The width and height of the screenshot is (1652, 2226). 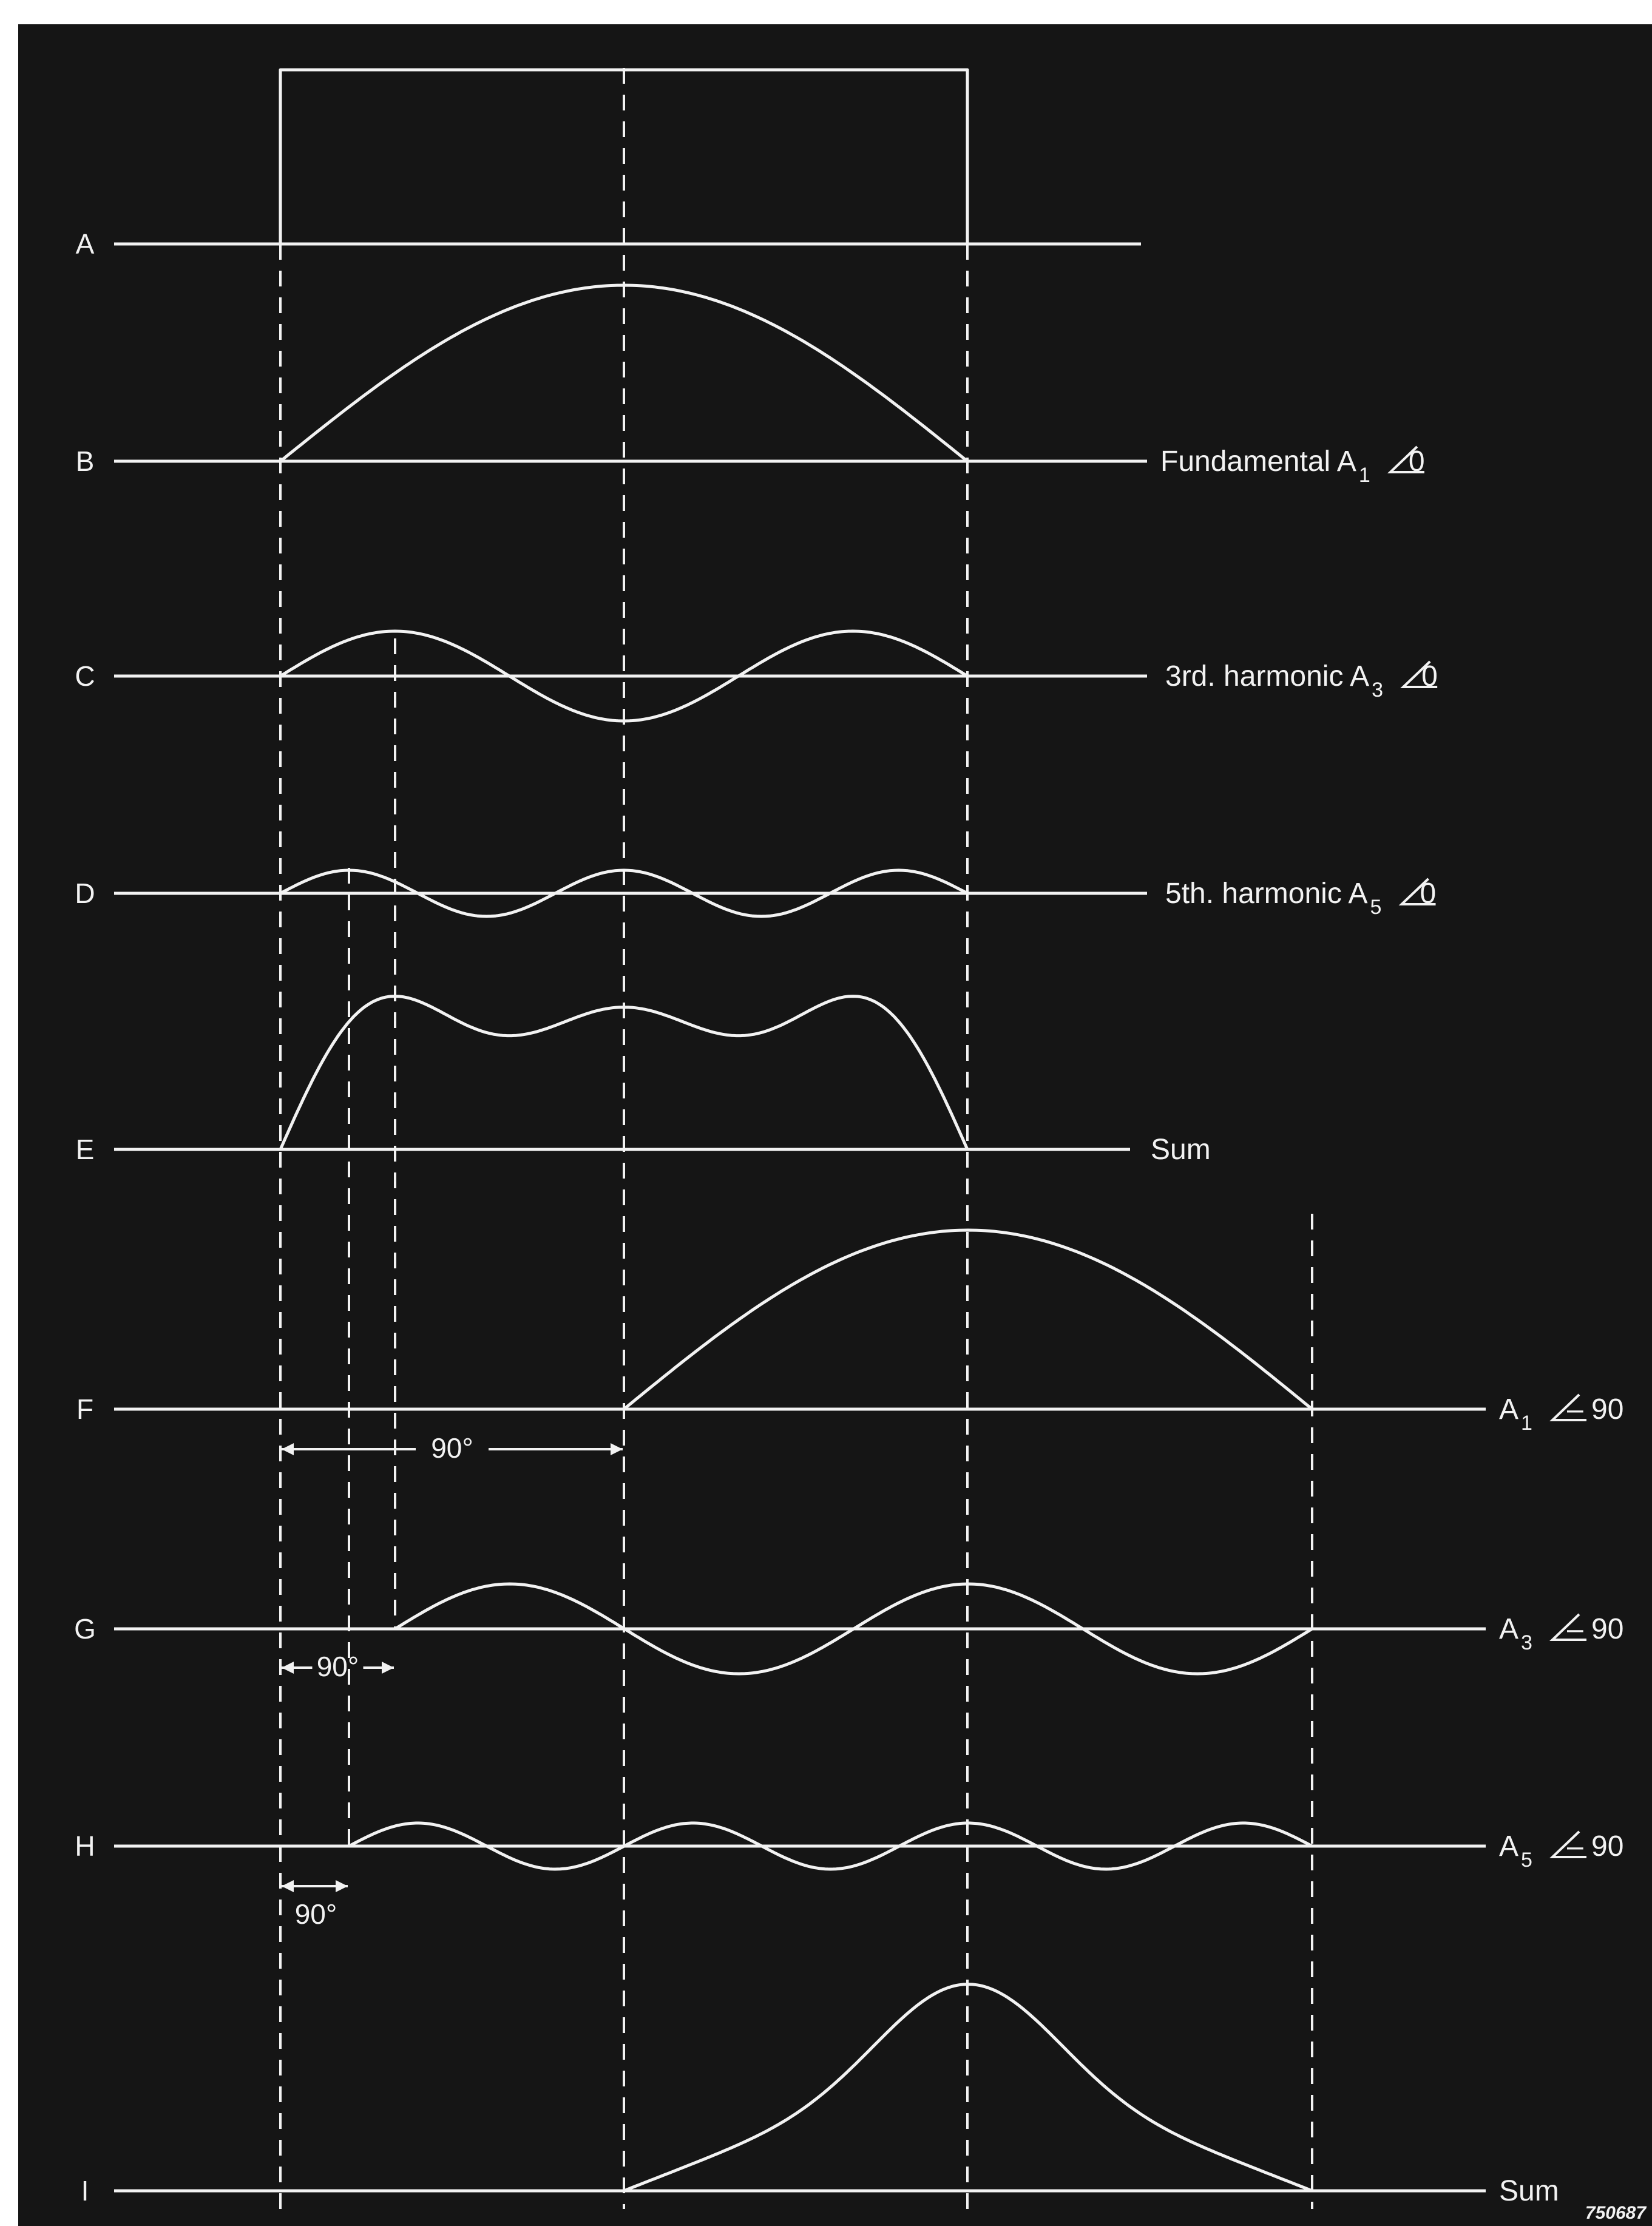 I want to click on label-main: Fundamental A, so click(x=1258, y=461).